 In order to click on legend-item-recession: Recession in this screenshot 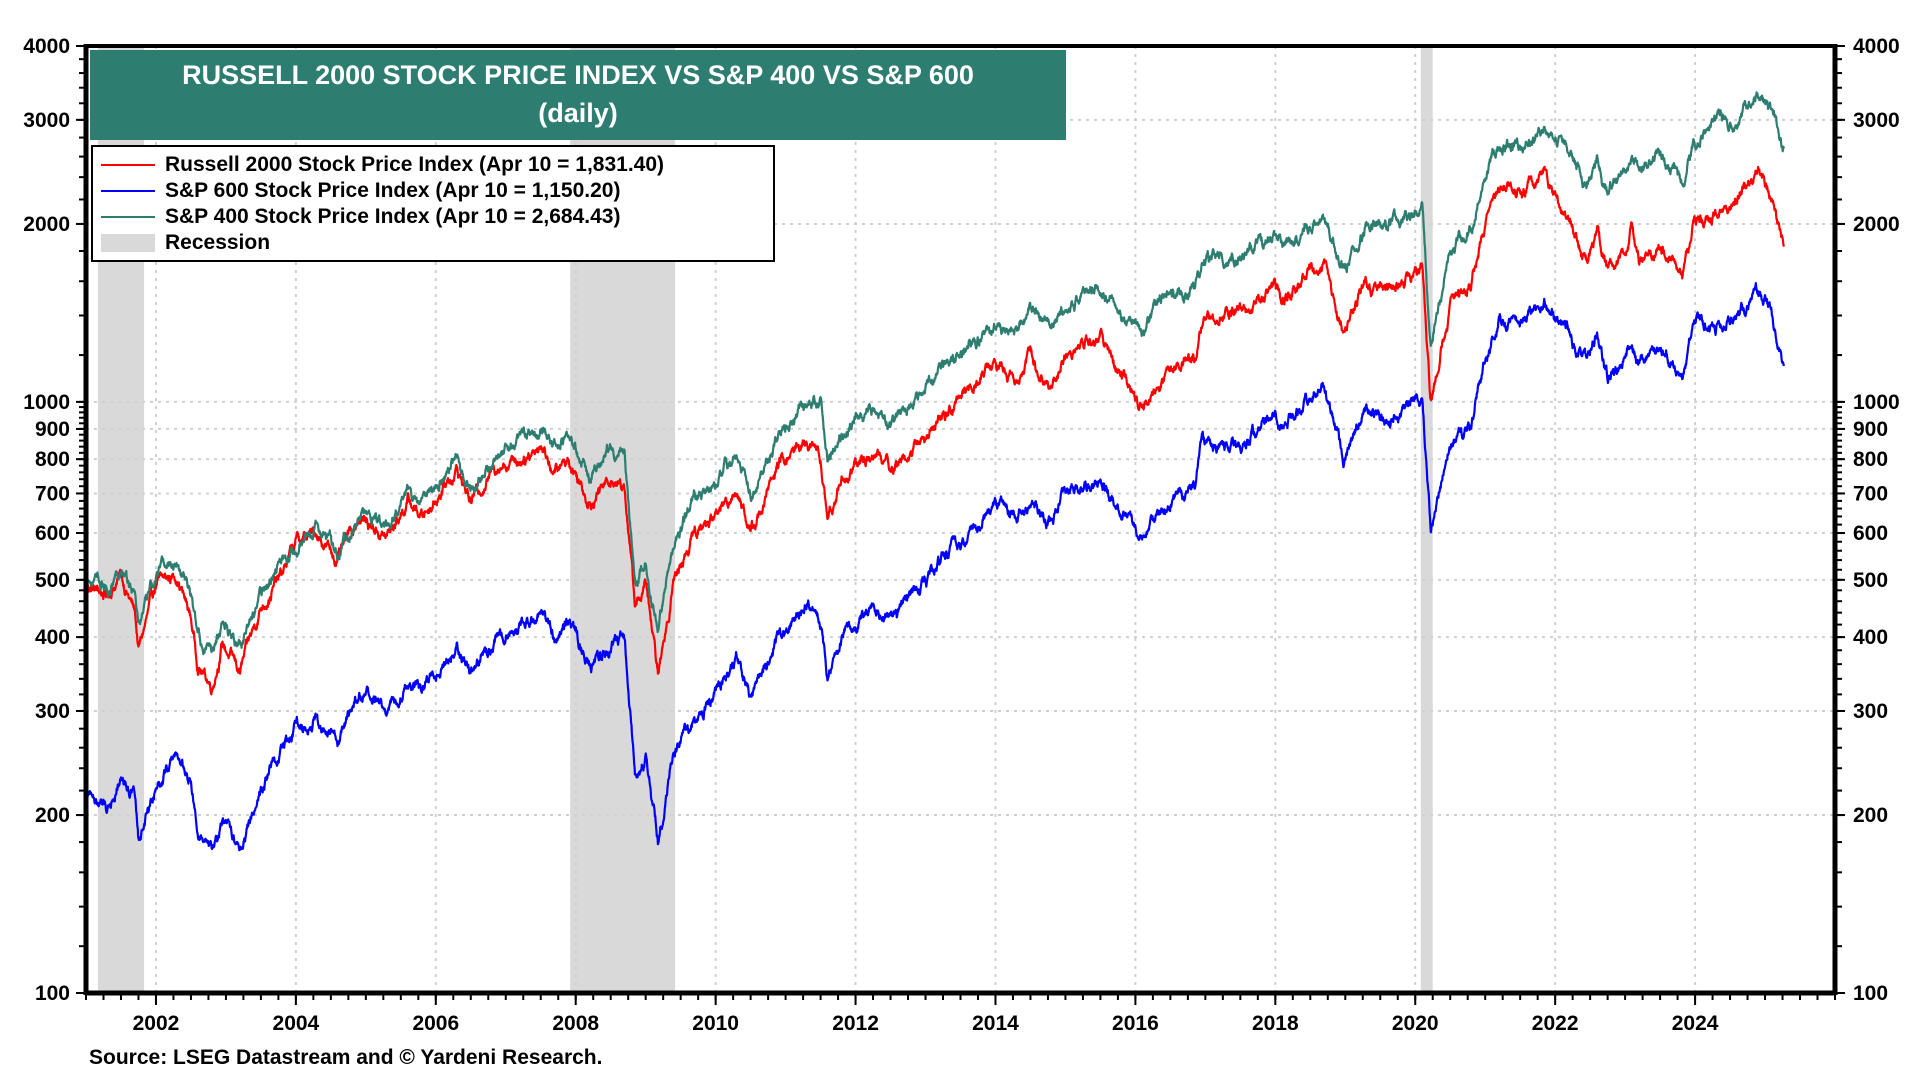, I will do `click(185, 243)`.